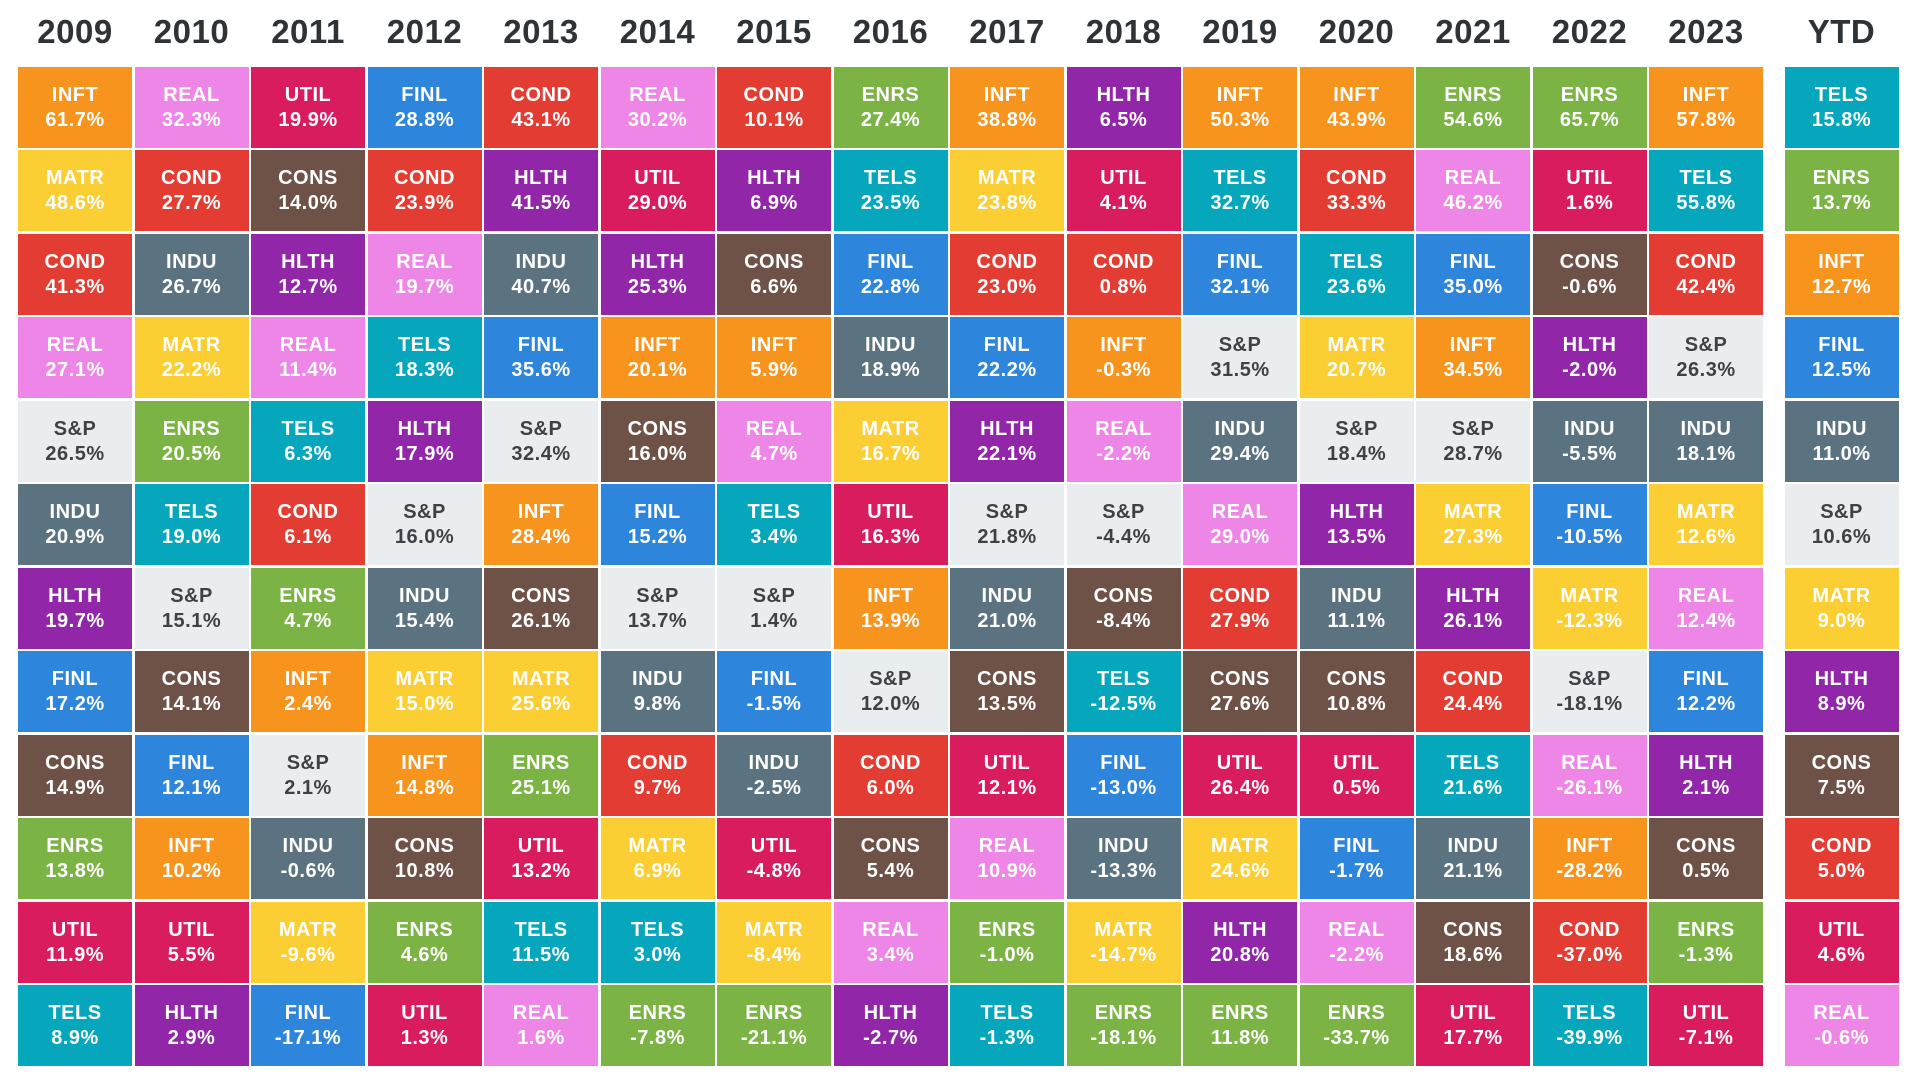 The height and width of the screenshot is (1085, 1910). Describe the element at coordinates (657, 119) in the screenshot. I see `tile-value: 30.2%` at that location.